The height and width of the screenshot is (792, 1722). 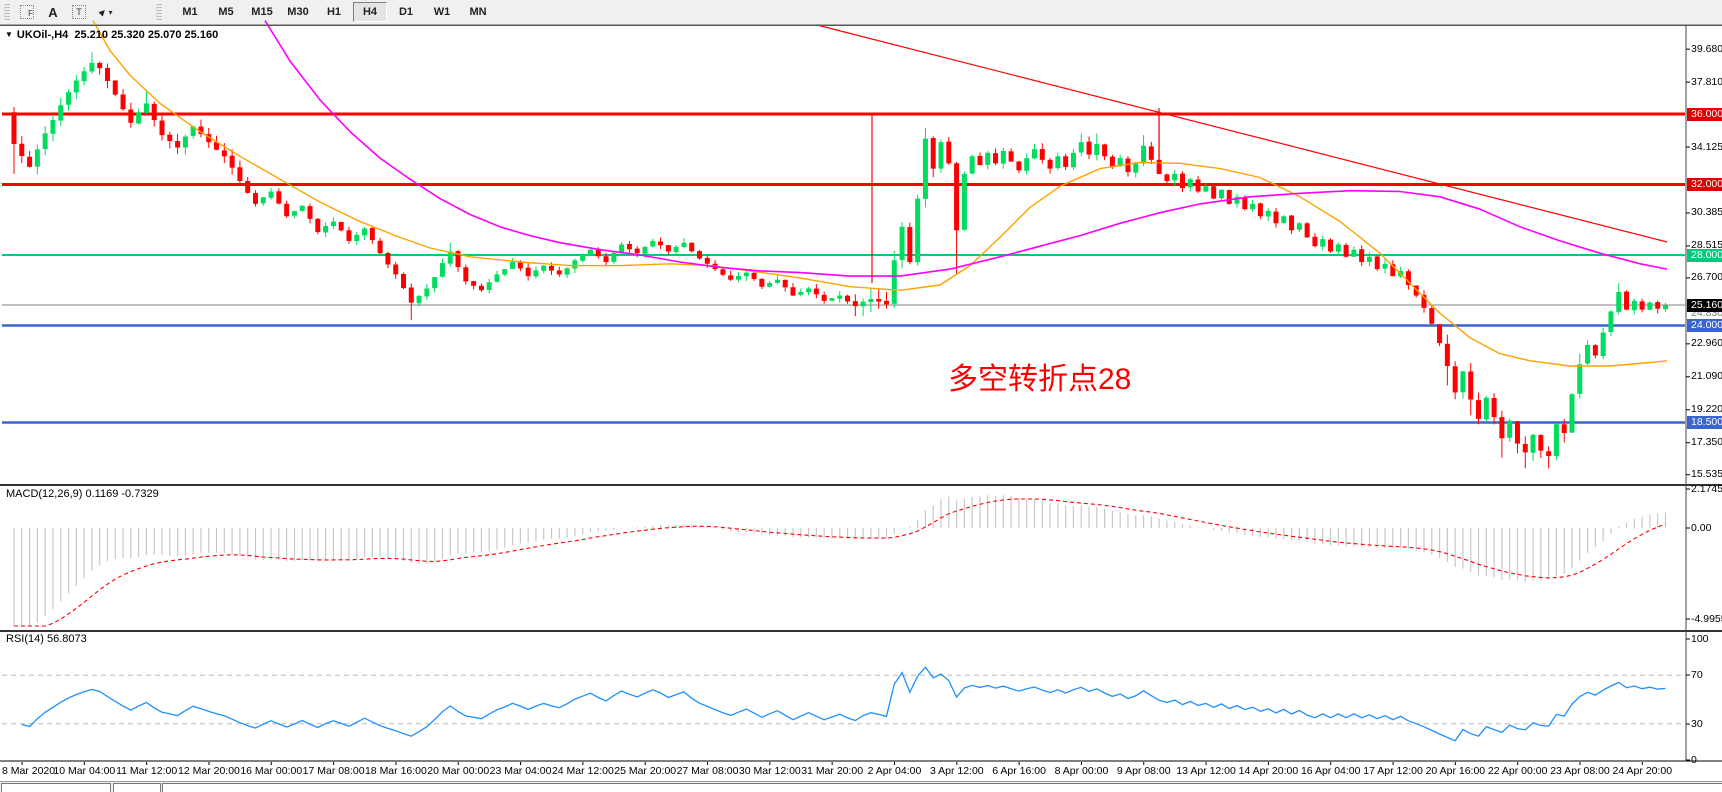 What do you see at coordinates (1019, 771) in the screenshot?
I see `date-axis-label: 6 Apr 16:00` at bounding box center [1019, 771].